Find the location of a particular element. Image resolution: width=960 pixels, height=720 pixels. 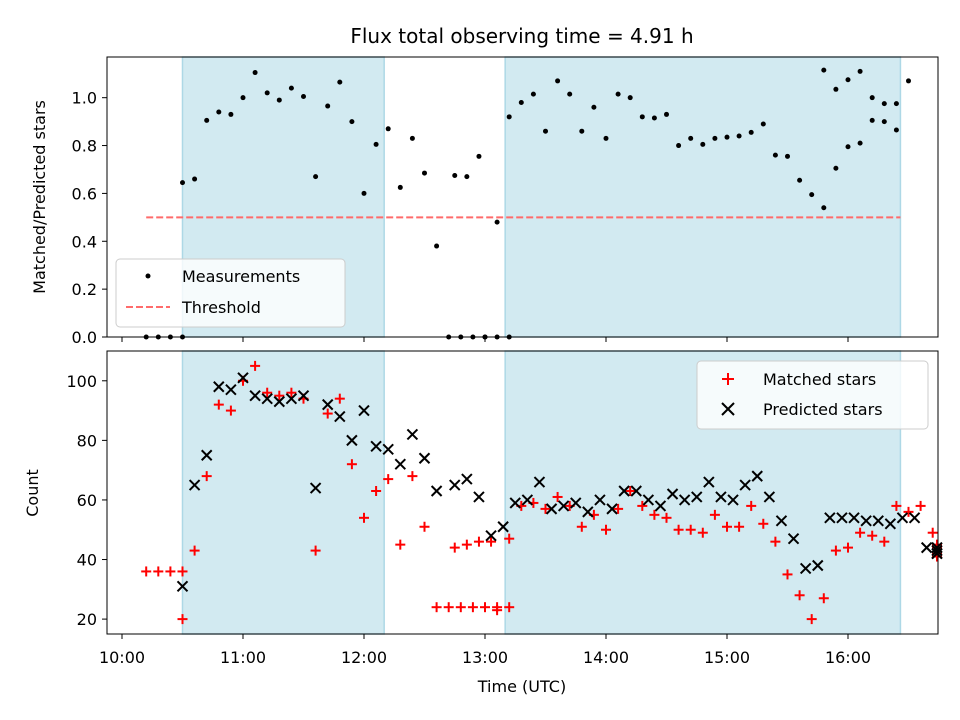

top-y-ticks: 0.0 0.2 0.4 0.6 0.8 1.0 is located at coordinates (89, 218).